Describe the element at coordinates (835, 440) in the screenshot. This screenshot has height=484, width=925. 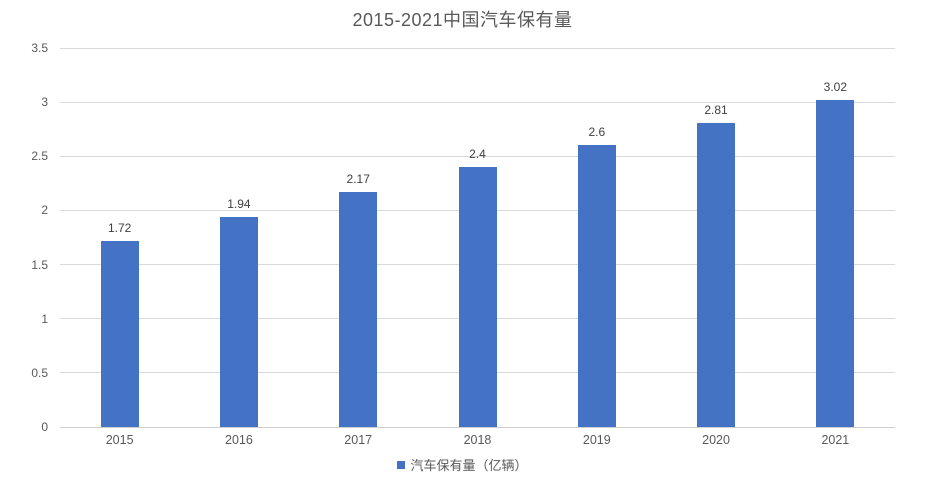
I see `x-axis-tick-label: 2021` at that location.